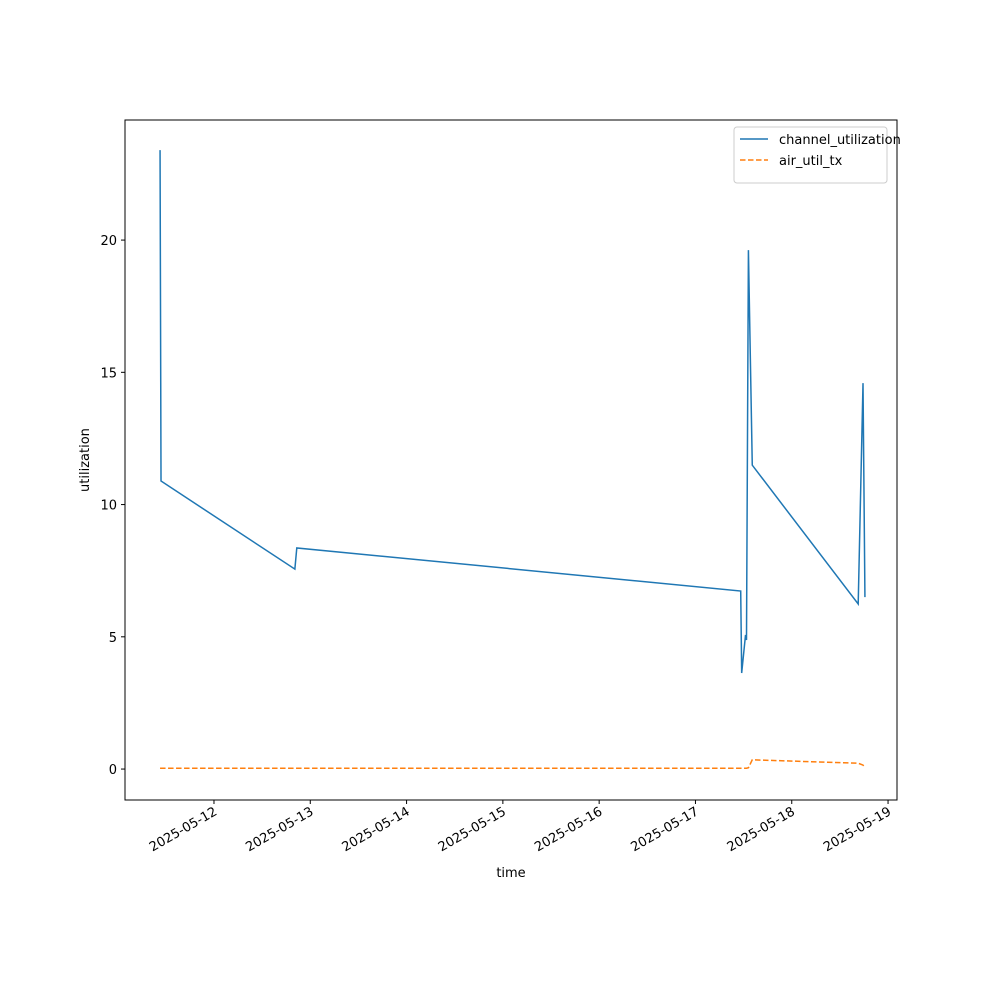 This screenshot has height=1000, width=1000. What do you see at coordinates (85, 460) in the screenshot?
I see `y-axis-label: utilization` at bounding box center [85, 460].